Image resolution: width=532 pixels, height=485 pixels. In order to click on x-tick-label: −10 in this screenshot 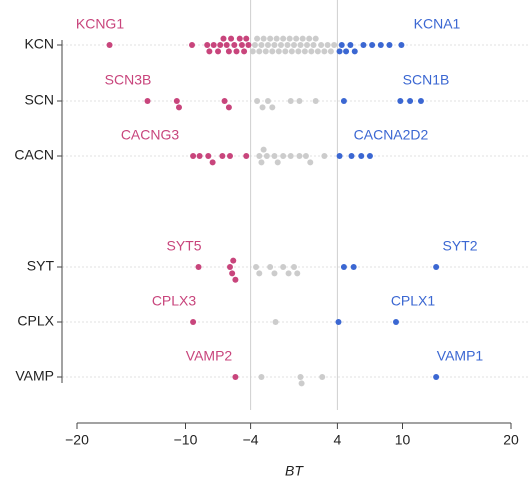, I will do `click(186, 440)`.